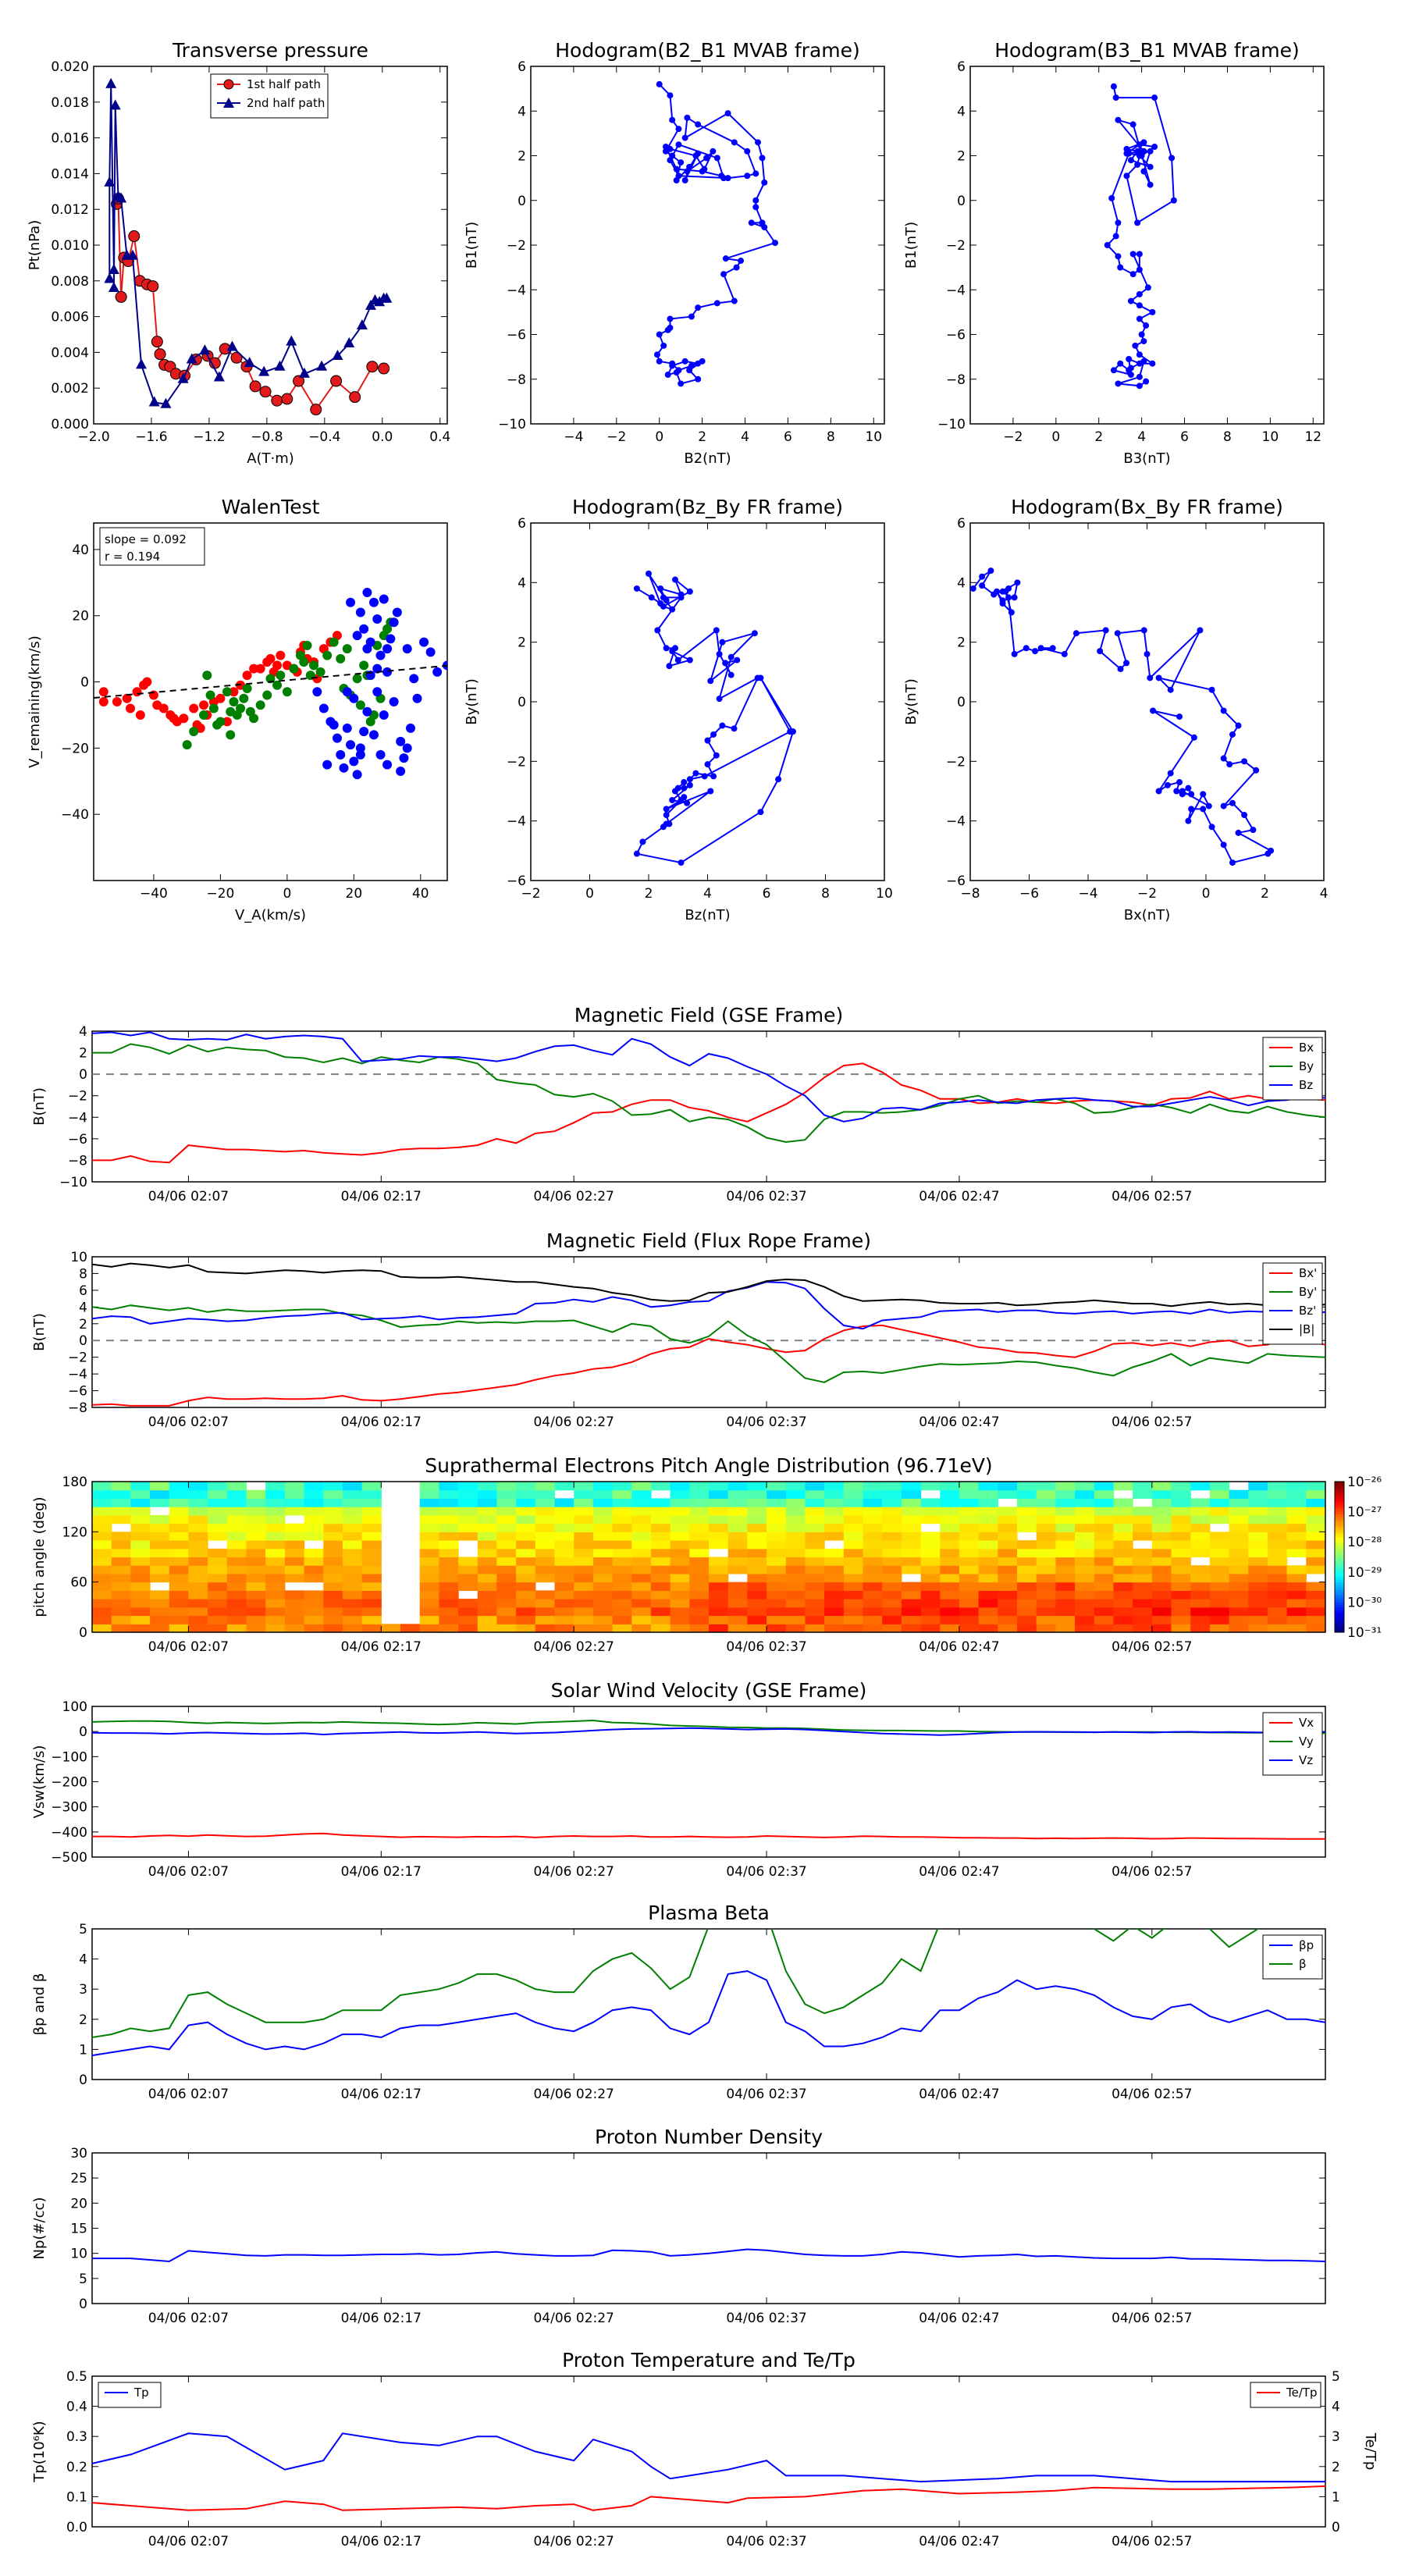 The height and width of the screenshot is (2576, 1405). What do you see at coordinates (516, 335) in the screenshot?
I see `y-tick-label: −6` at bounding box center [516, 335].